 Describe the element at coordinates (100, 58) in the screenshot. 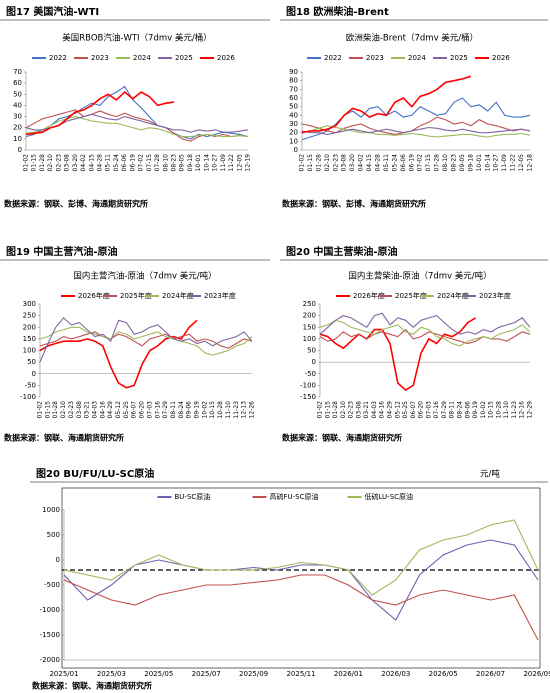

I see `legend-label: 2023` at that location.